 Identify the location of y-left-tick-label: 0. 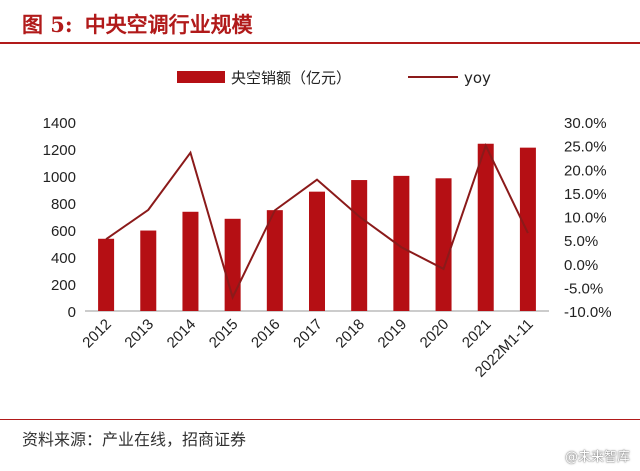
(72, 312).